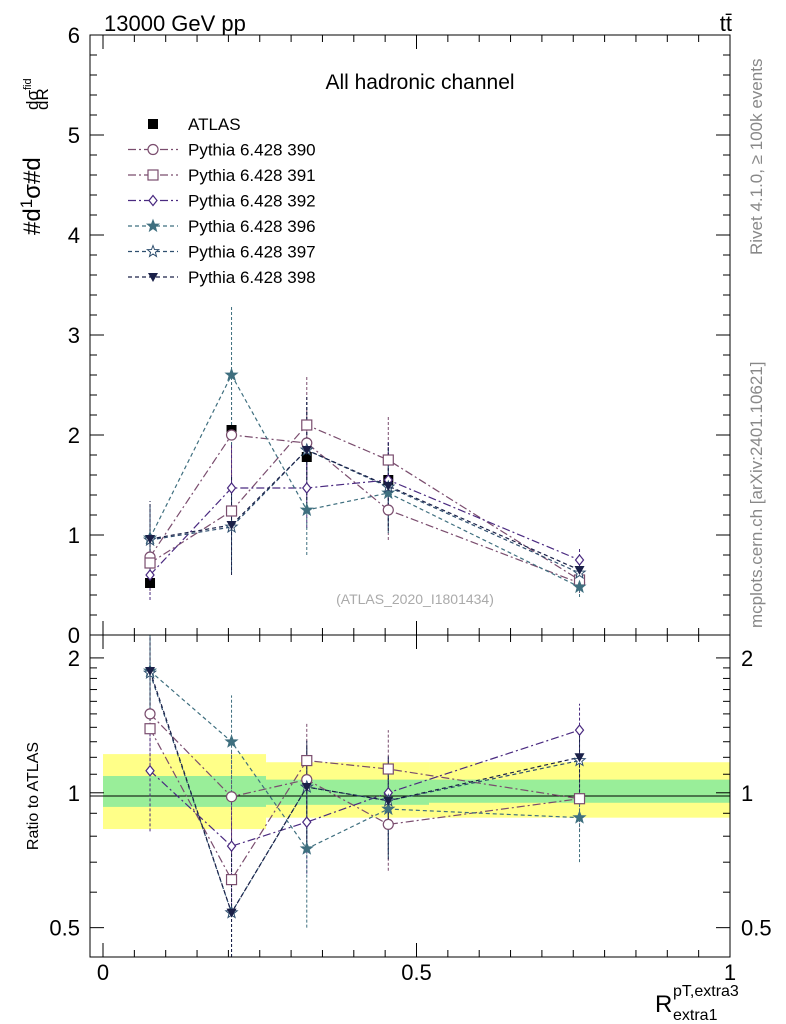  Describe the element at coordinates (74, 793) in the screenshot. I see `ratio-y-tick-label: 1` at that location.